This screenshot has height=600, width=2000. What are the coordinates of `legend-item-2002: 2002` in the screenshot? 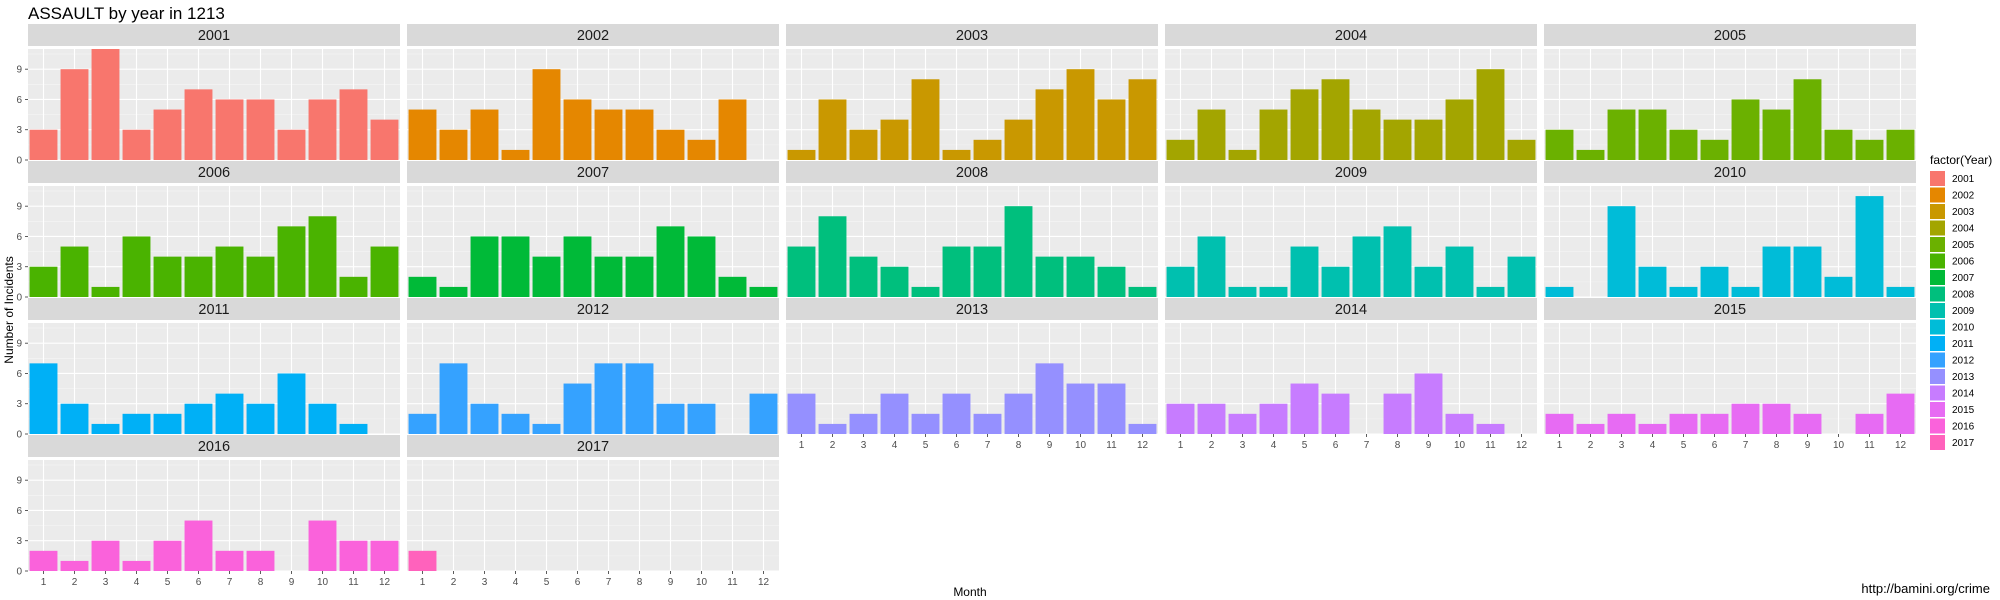 It's located at (1952, 195).